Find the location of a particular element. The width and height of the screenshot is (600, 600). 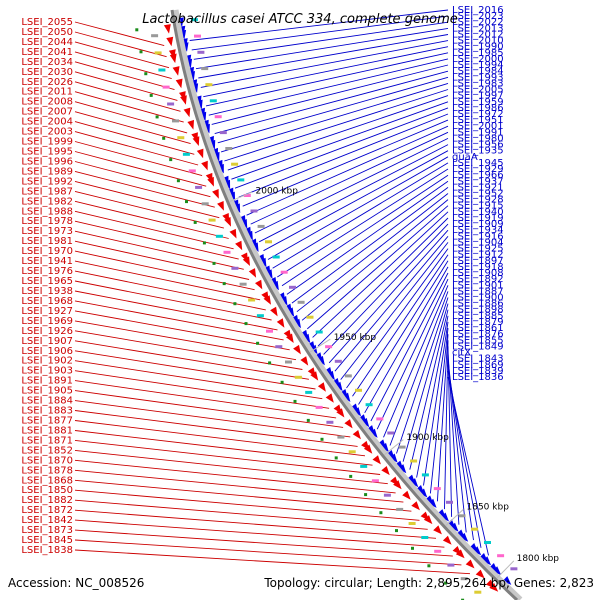

gene-label-right: LSEI_2010 is located at coordinates (478, 41).